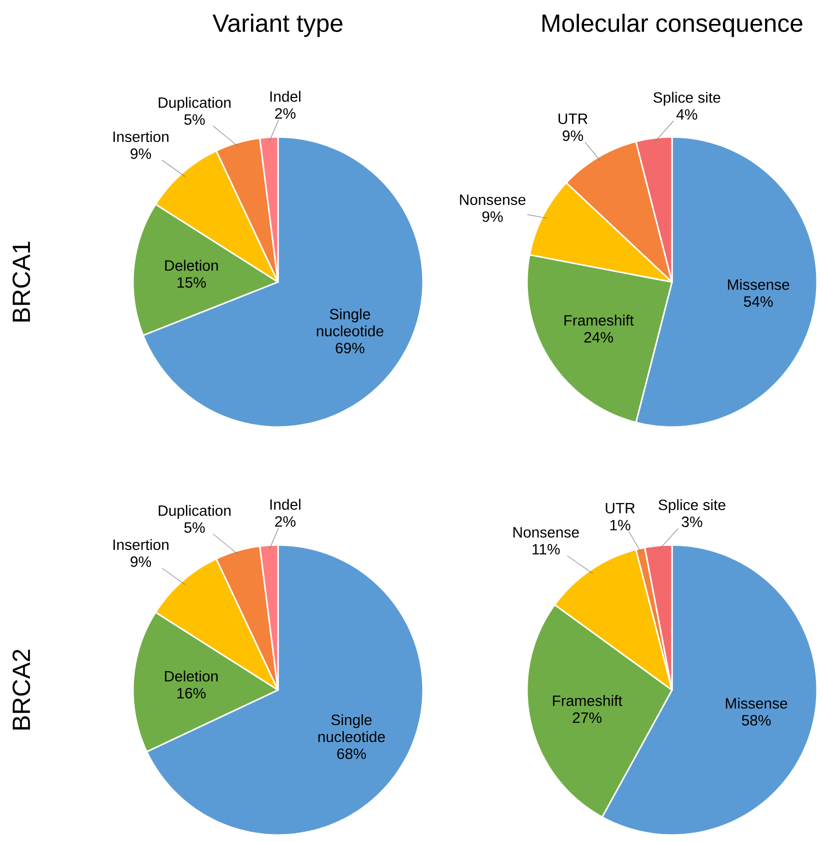 The width and height of the screenshot is (839, 842). What do you see at coordinates (277, 25) in the screenshot?
I see `chart-title: Variant type` at bounding box center [277, 25].